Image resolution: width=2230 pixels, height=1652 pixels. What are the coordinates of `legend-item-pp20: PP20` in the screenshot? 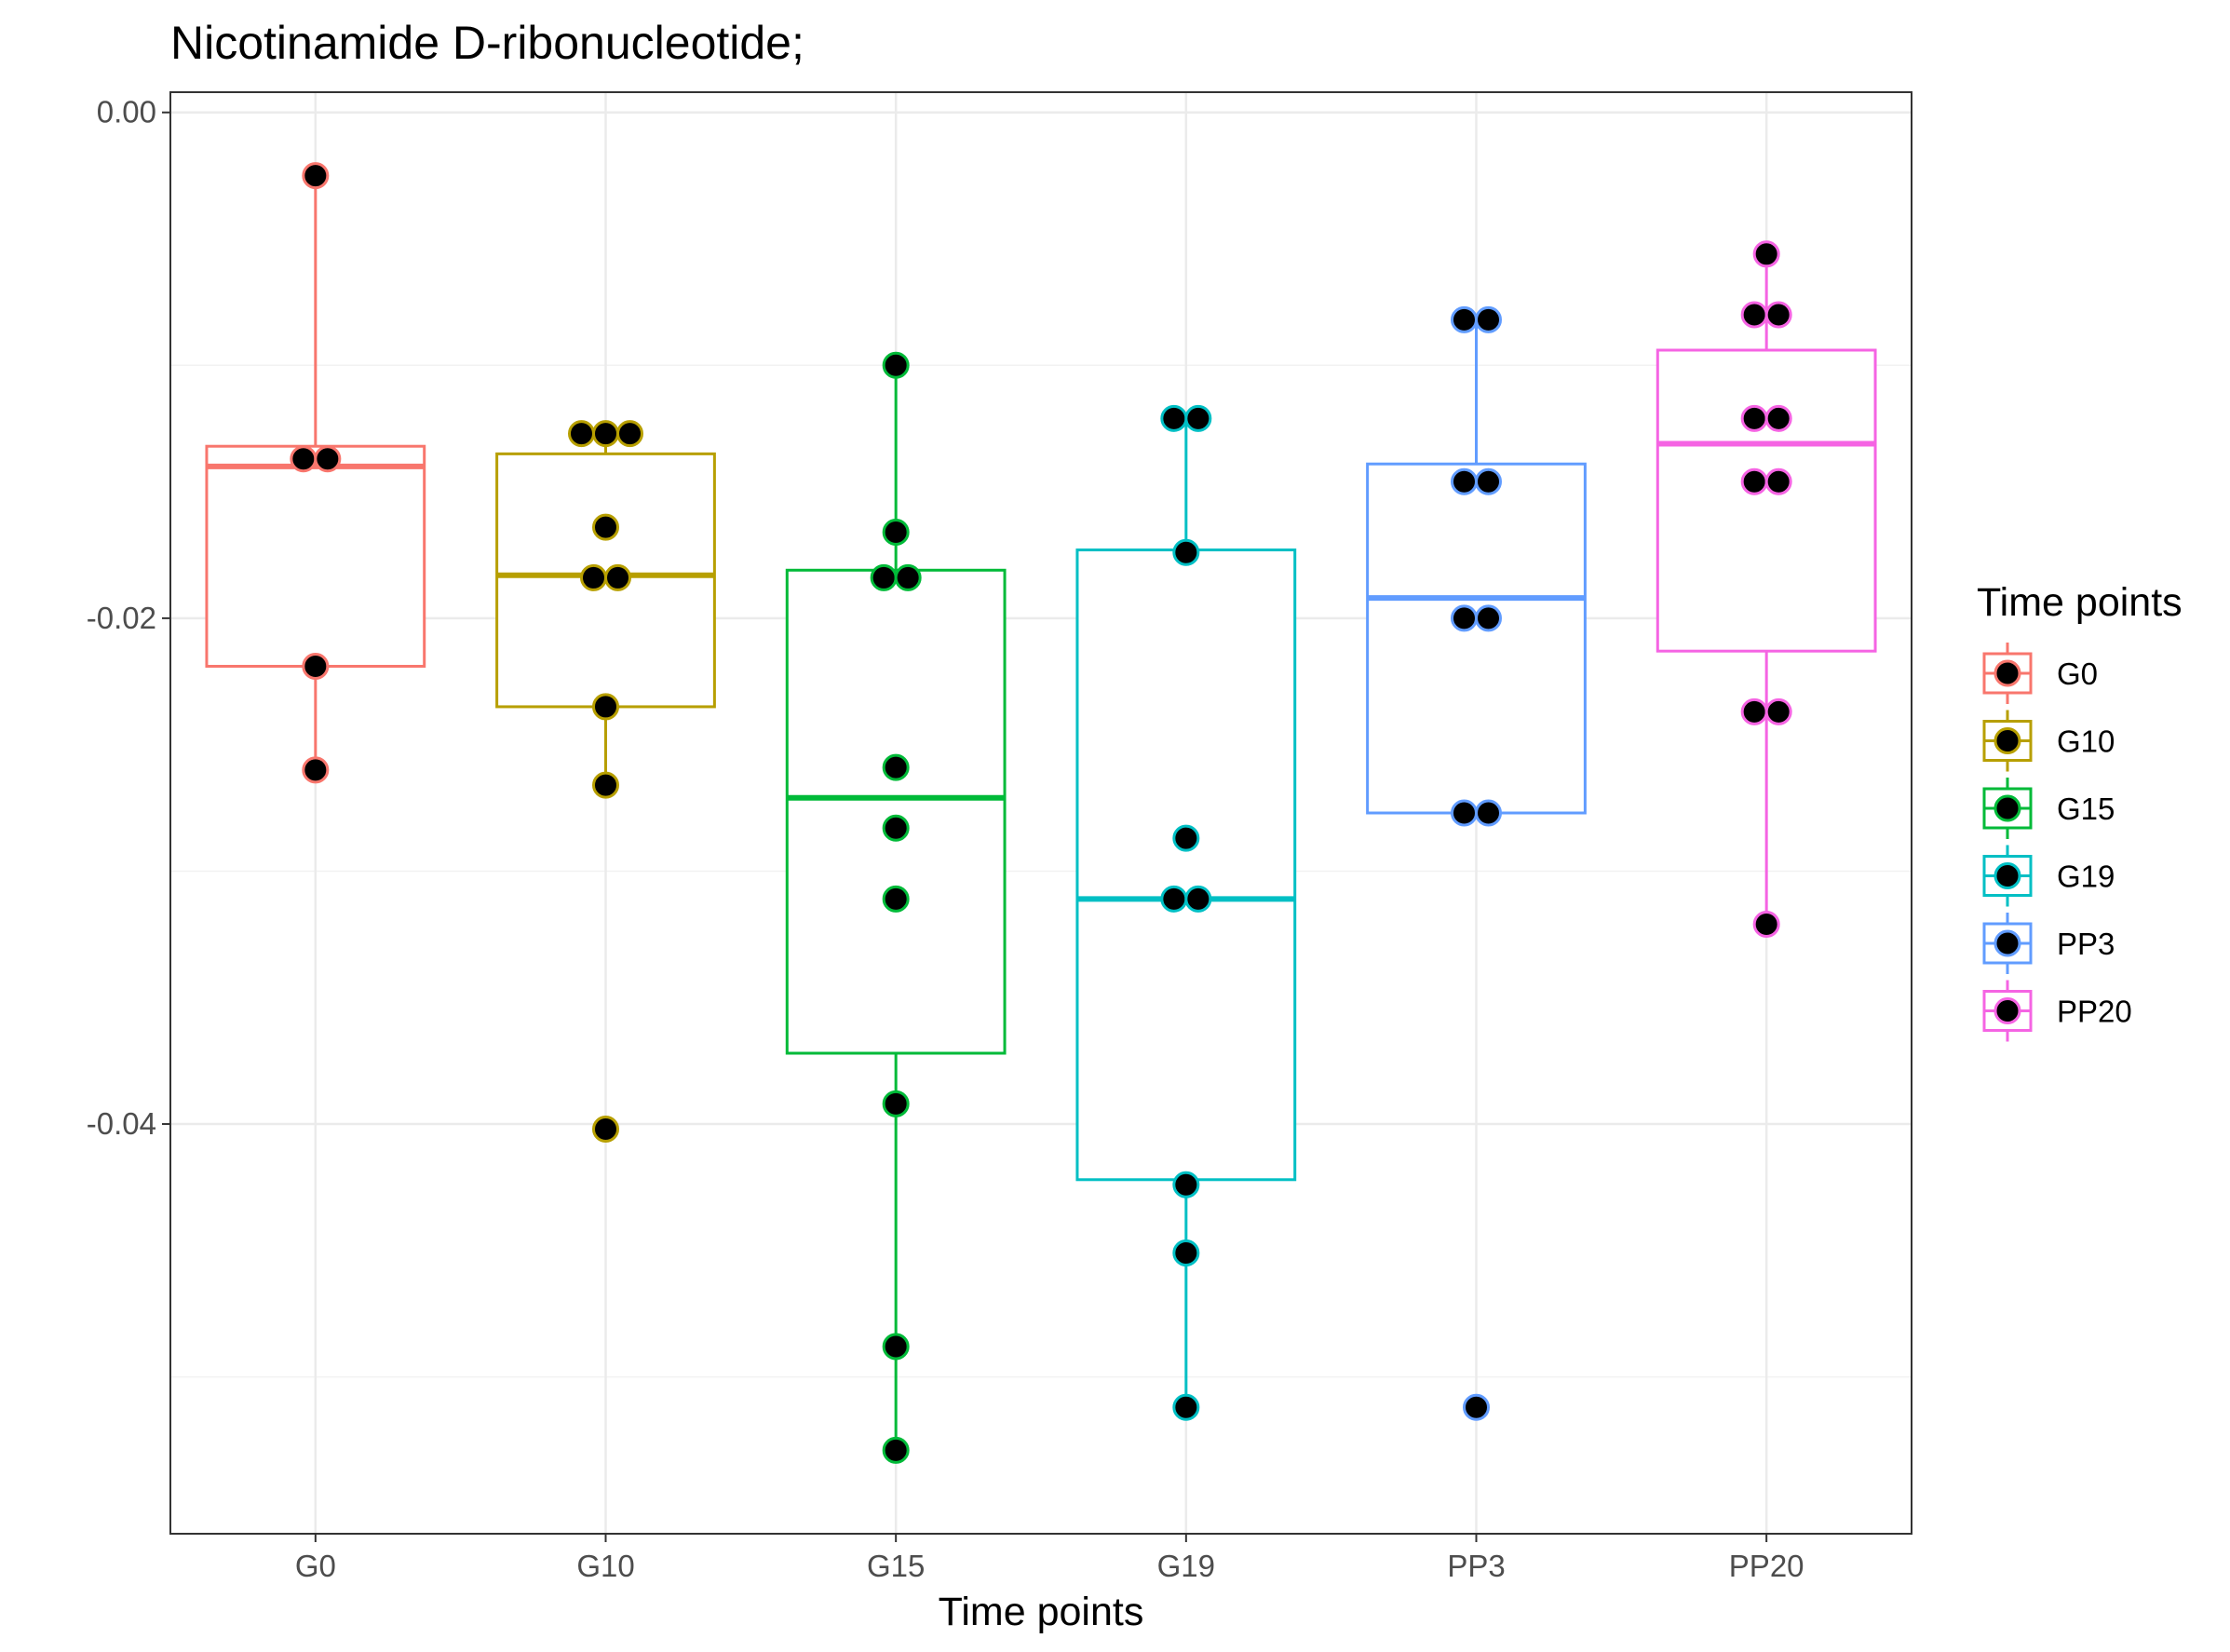 It's located at (2057, 1011).